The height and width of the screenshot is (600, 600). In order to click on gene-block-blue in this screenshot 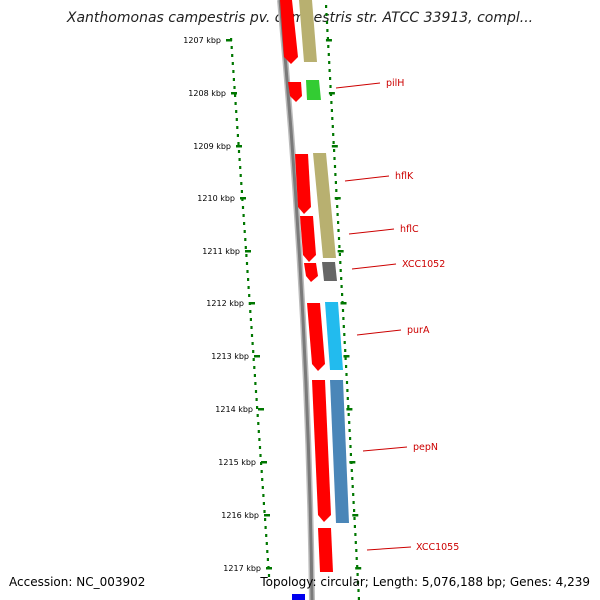, I will do `click(298, 597)`.